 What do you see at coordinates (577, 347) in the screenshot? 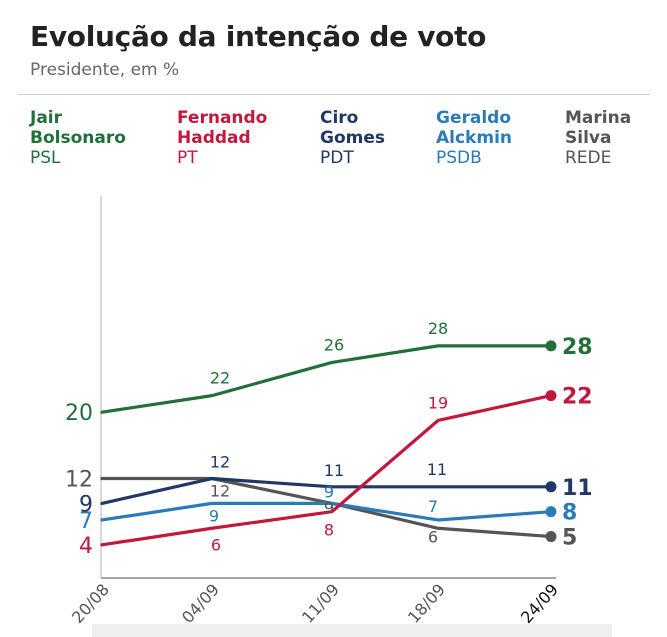
I see `end-value-label: 28` at bounding box center [577, 347].